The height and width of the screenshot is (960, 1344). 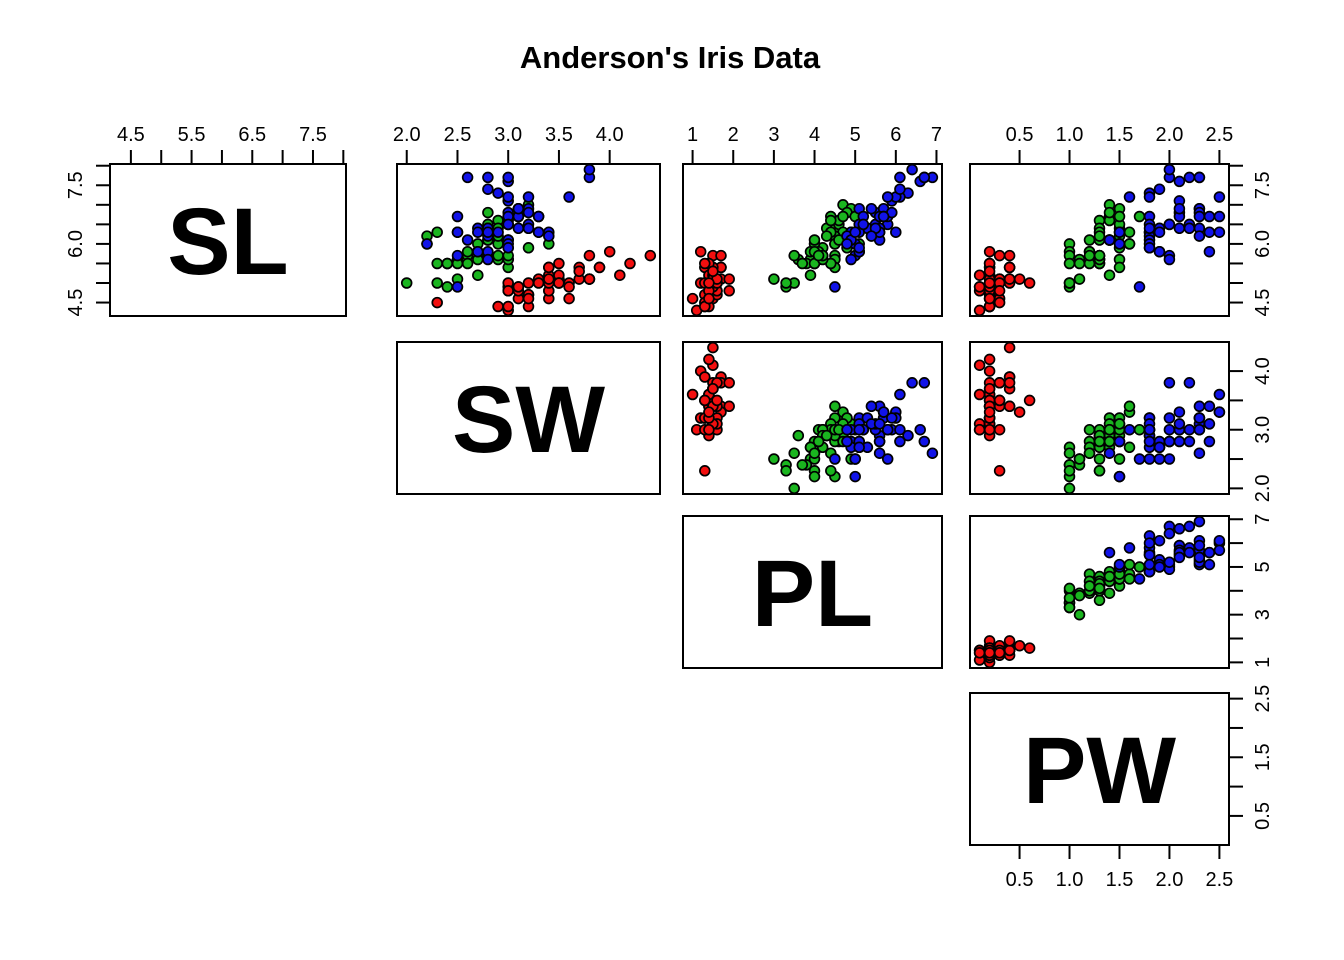 I want to click on diagonal-label-SL: SL, so click(x=227, y=242).